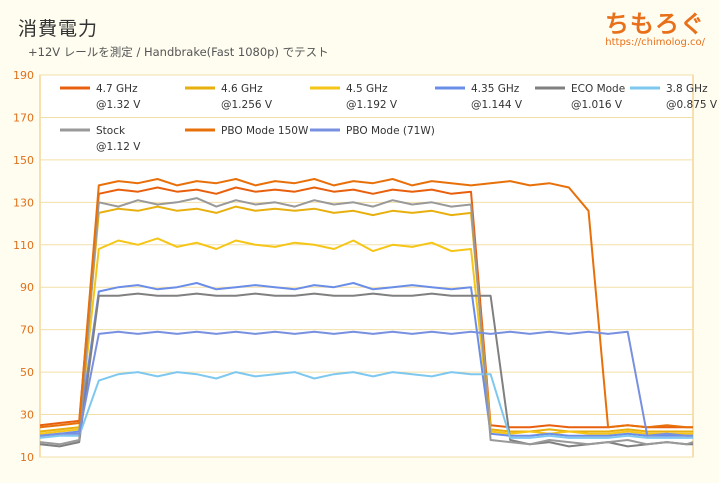 The width and height of the screenshot is (719, 483). I want to click on legend-item-4: ECO Mode @1.016 V, so click(580, 97).